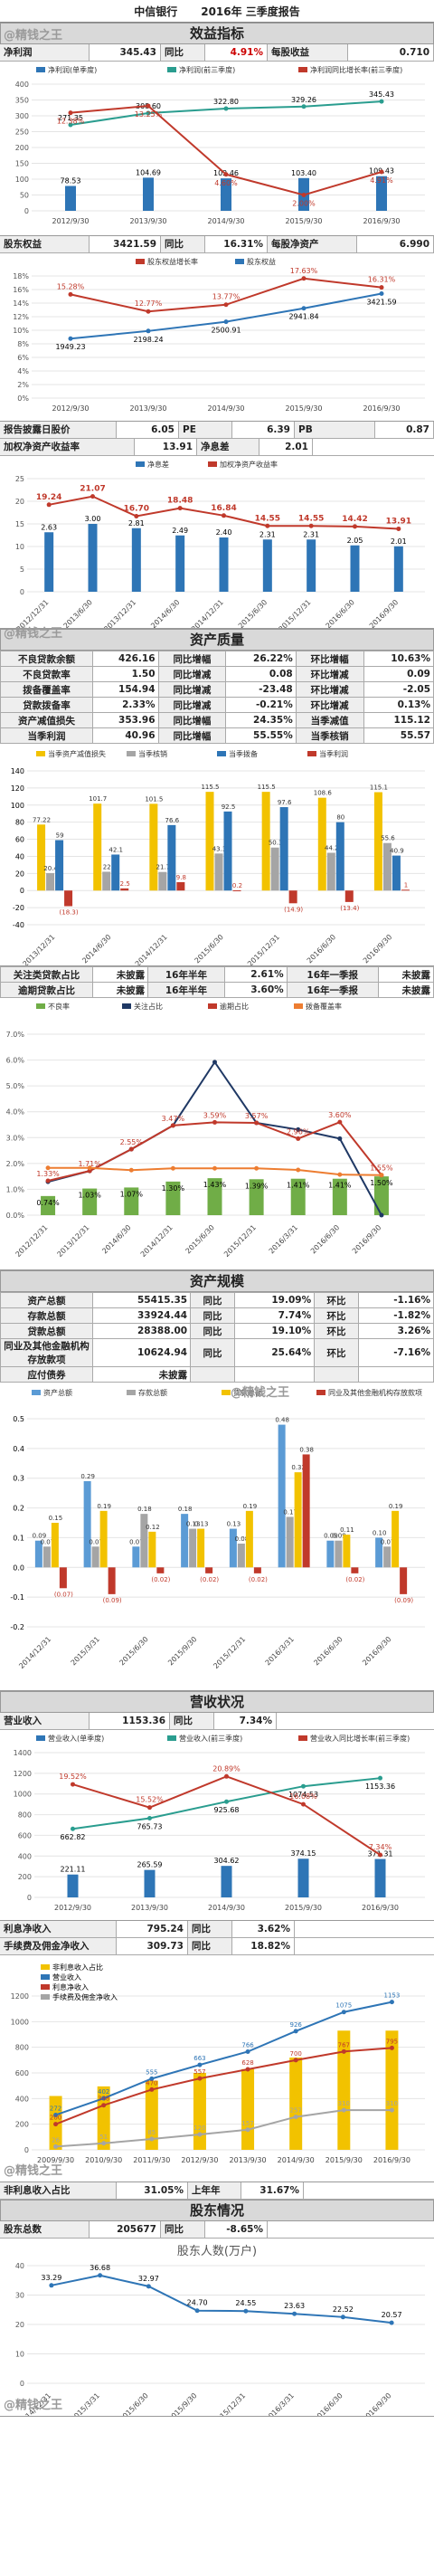  What do you see at coordinates (46, 720) in the screenshot?
I see `cell-label: 资产减值损失` at bounding box center [46, 720].